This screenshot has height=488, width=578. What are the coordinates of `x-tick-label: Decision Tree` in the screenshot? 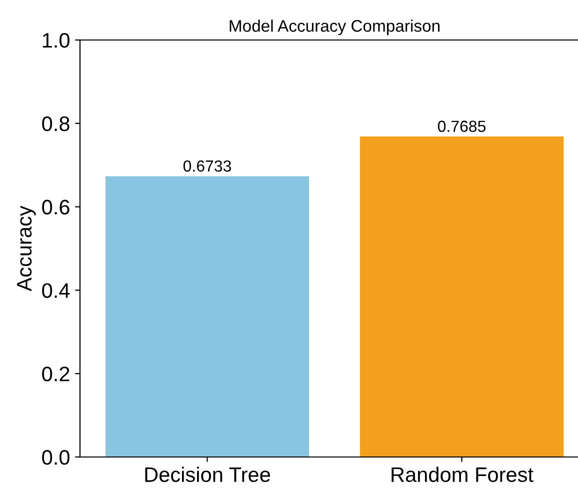 It's located at (207, 474).